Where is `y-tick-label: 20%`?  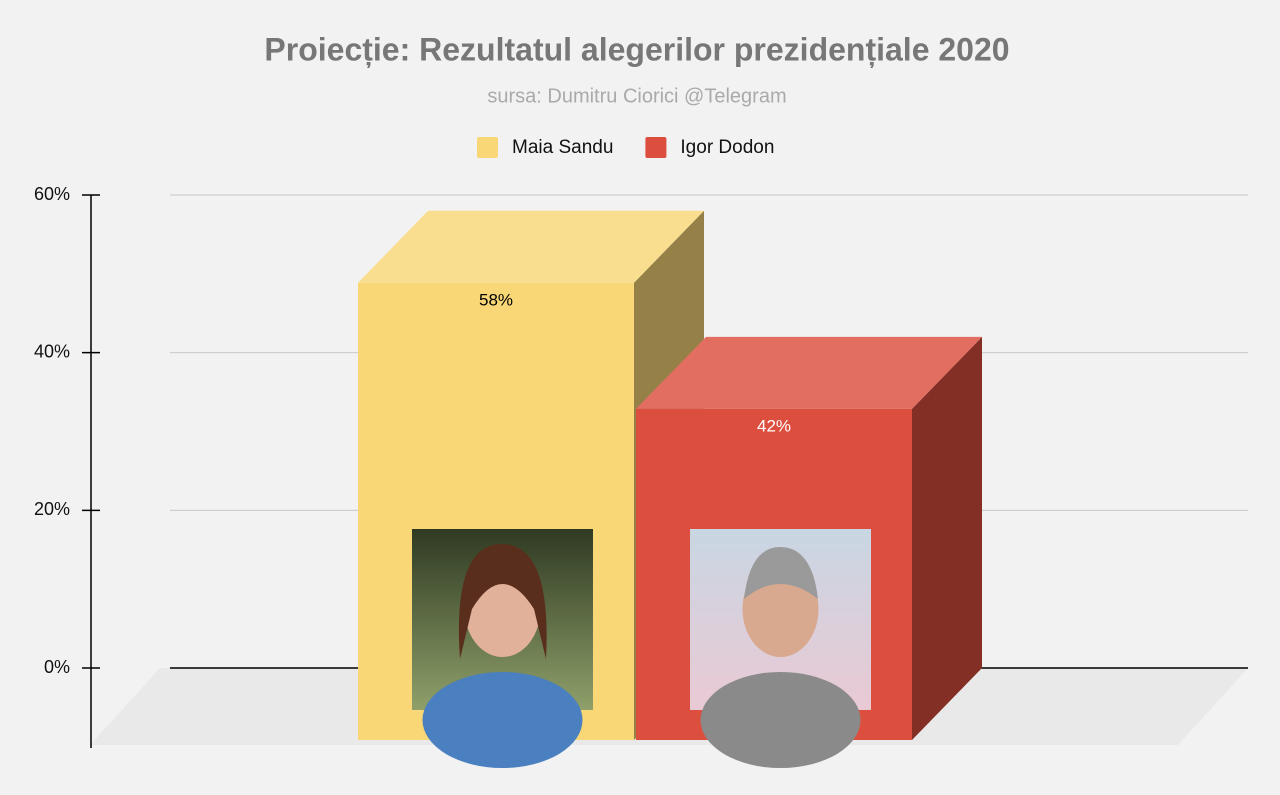
y-tick-label: 20% is located at coordinates (52, 509).